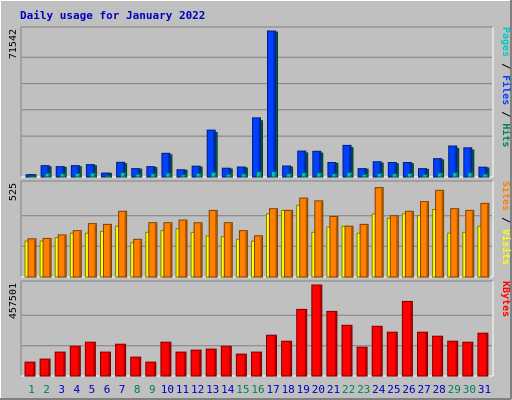 The width and height of the screenshot is (512, 400). What do you see at coordinates (182, 389) in the screenshot?
I see `x-tick-label: 11` at bounding box center [182, 389].